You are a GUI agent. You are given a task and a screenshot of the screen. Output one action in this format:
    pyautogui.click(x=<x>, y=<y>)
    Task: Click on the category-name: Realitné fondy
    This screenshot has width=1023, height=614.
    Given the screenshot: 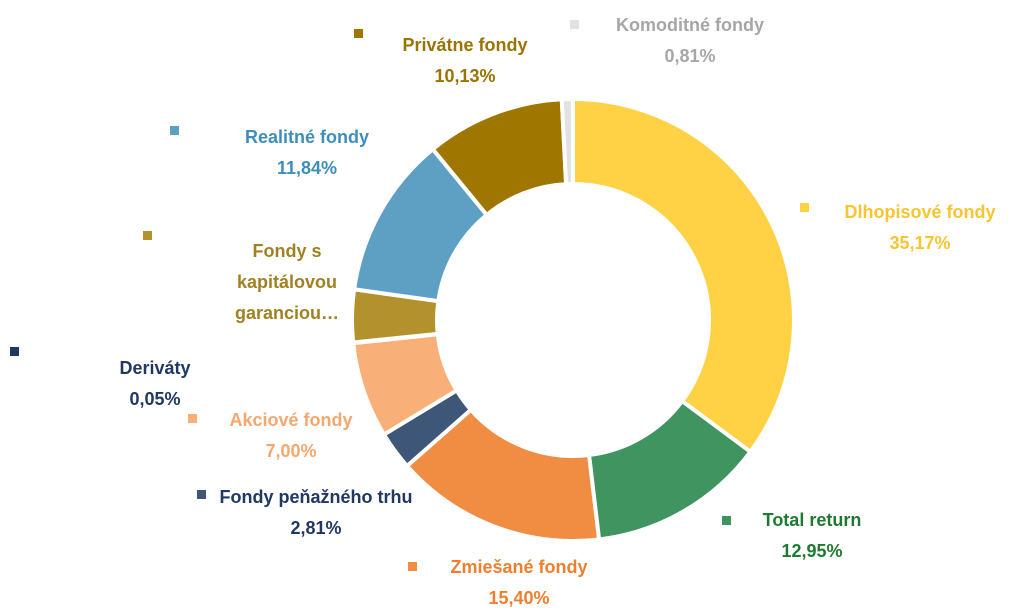 What is the action you would take?
    pyautogui.click(x=306, y=137)
    